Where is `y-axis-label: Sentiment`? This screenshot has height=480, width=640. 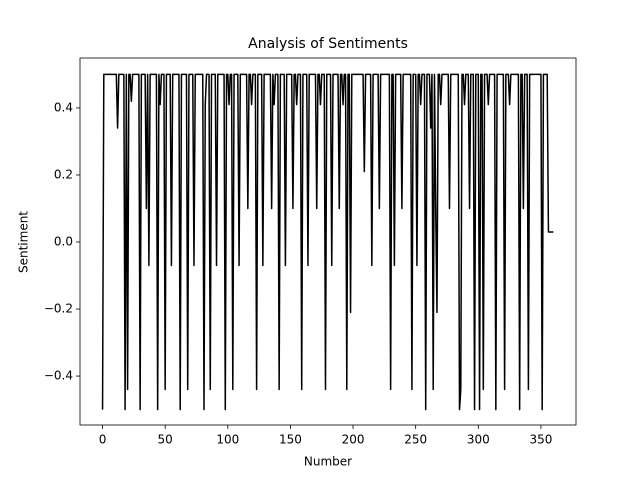
y-axis-label: Sentiment is located at coordinates (24, 242).